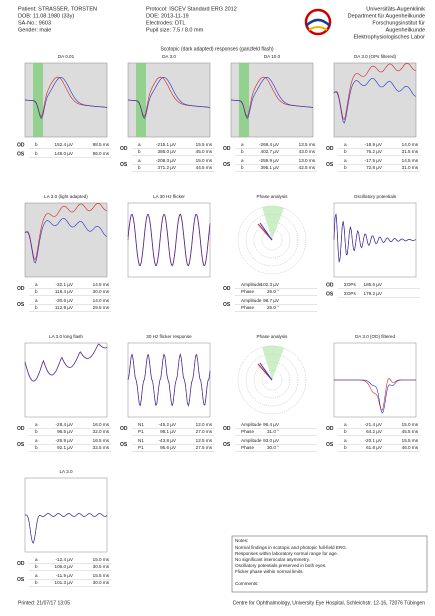 The width and height of the screenshot is (435, 616). Describe the element at coordinates (373, 284) in the screenshot. I see `table-cell: 185.6 µV` at that location.